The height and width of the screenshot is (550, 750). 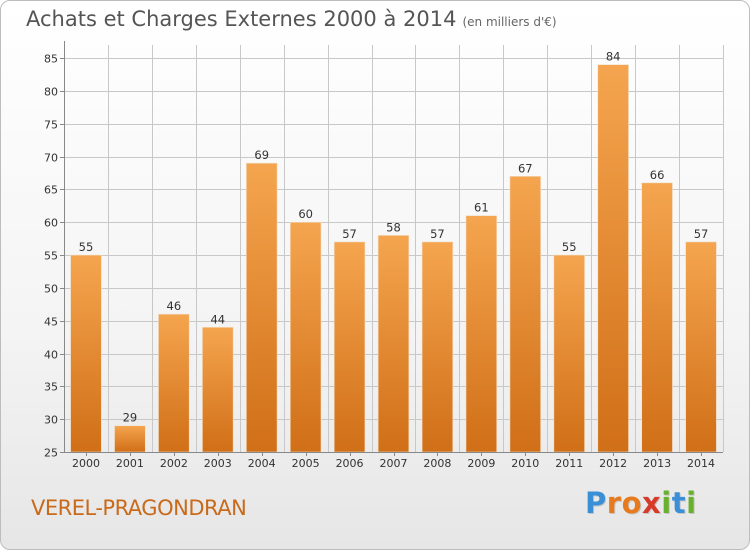 I want to click on data-label: 29, so click(x=130, y=418).